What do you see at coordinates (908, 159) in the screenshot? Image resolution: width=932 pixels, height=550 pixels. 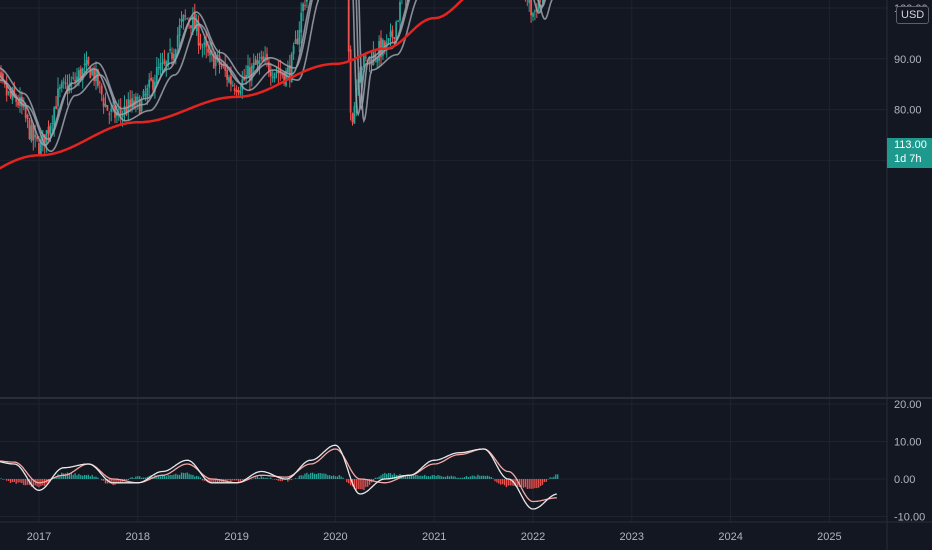 I see `countdown-label: 1d 7h` at bounding box center [908, 159].